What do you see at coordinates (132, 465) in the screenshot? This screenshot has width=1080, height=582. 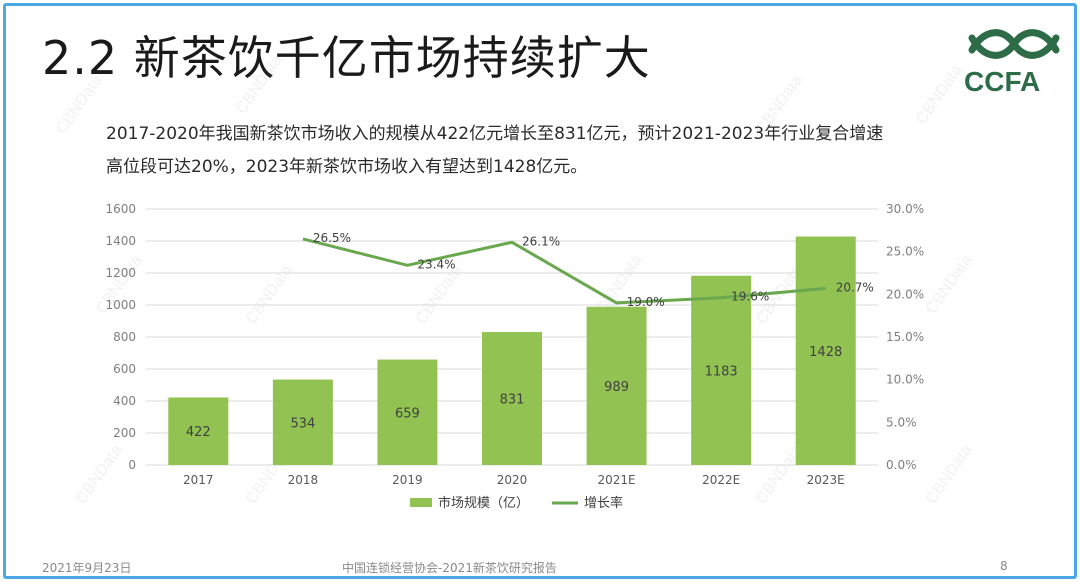 I see `y-left-tick-label: 0` at bounding box center [132, 465].